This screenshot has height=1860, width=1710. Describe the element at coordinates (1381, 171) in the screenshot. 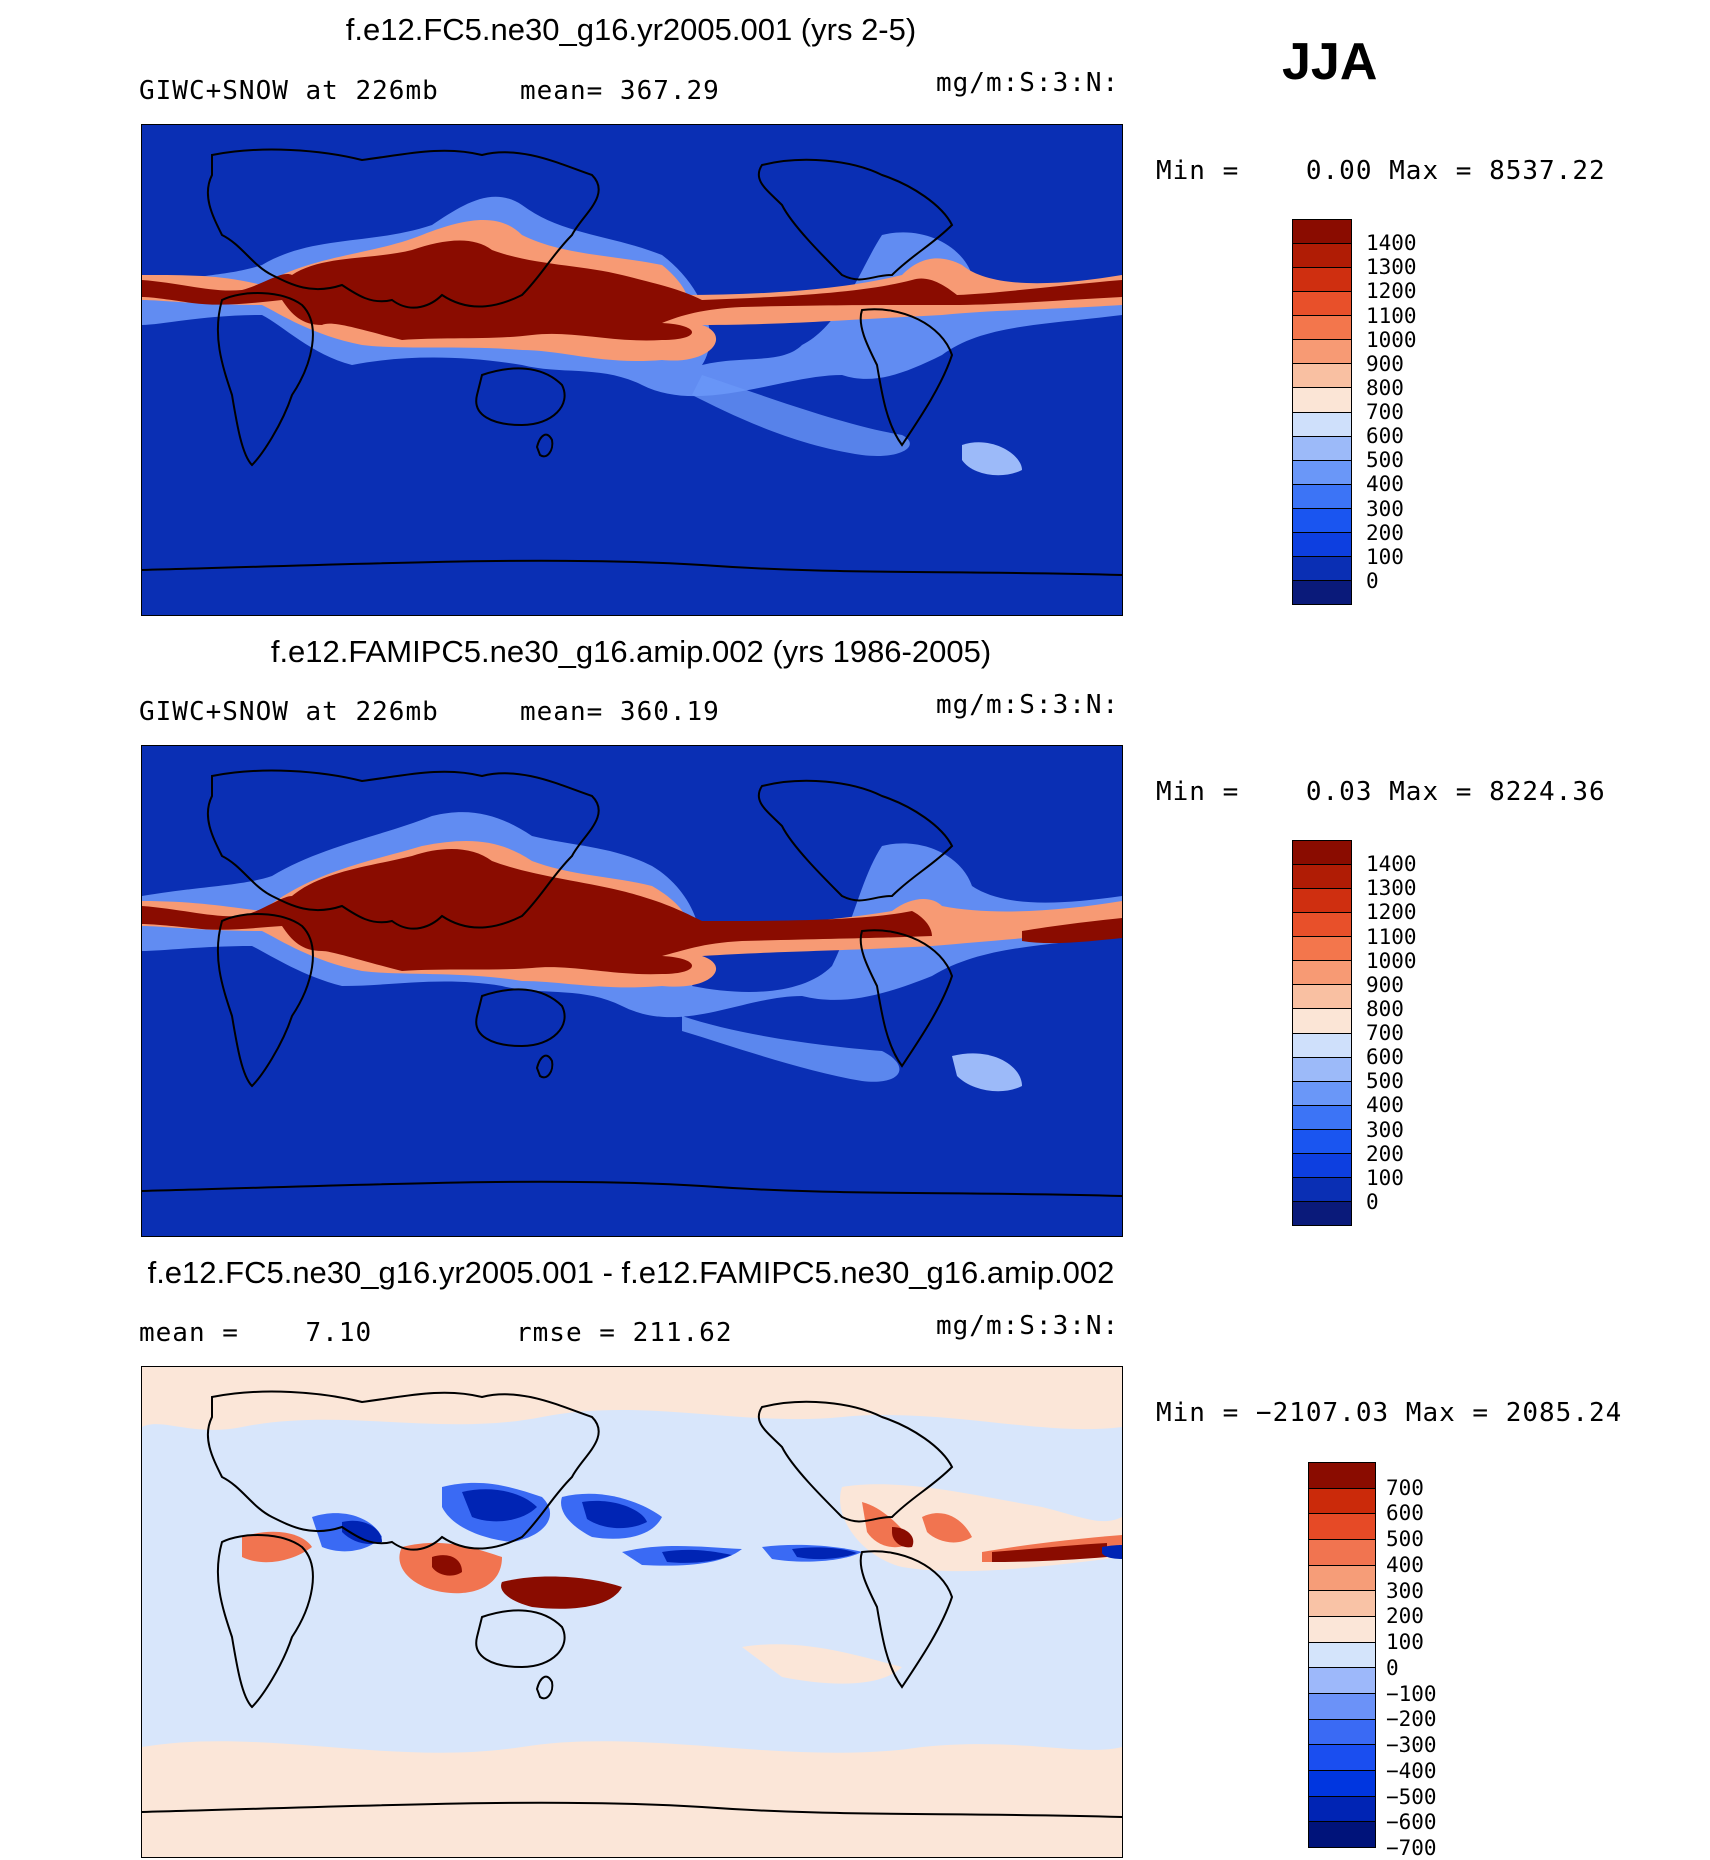

I see `panel-1-min-max: Min = 0.00 Max = 8537.22` at that location.